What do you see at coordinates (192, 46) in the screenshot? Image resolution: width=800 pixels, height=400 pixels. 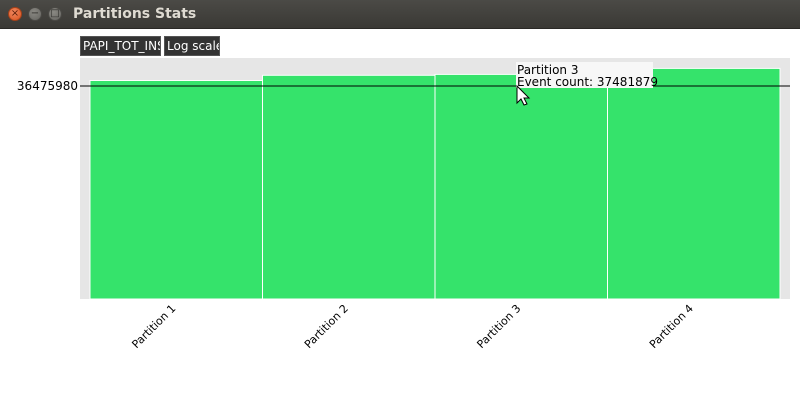 I see `log-scale-toggle: Log scale` at bounding box center [192, 46].